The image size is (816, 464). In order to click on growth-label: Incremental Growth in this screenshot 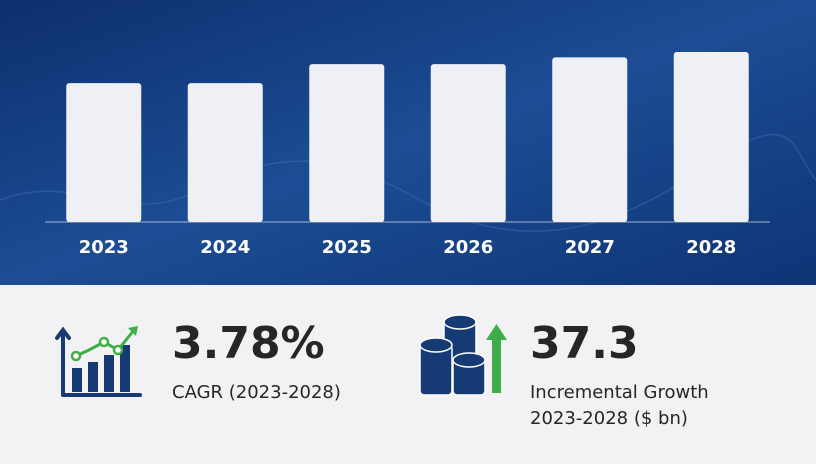, I will do `click(619, 392)`.